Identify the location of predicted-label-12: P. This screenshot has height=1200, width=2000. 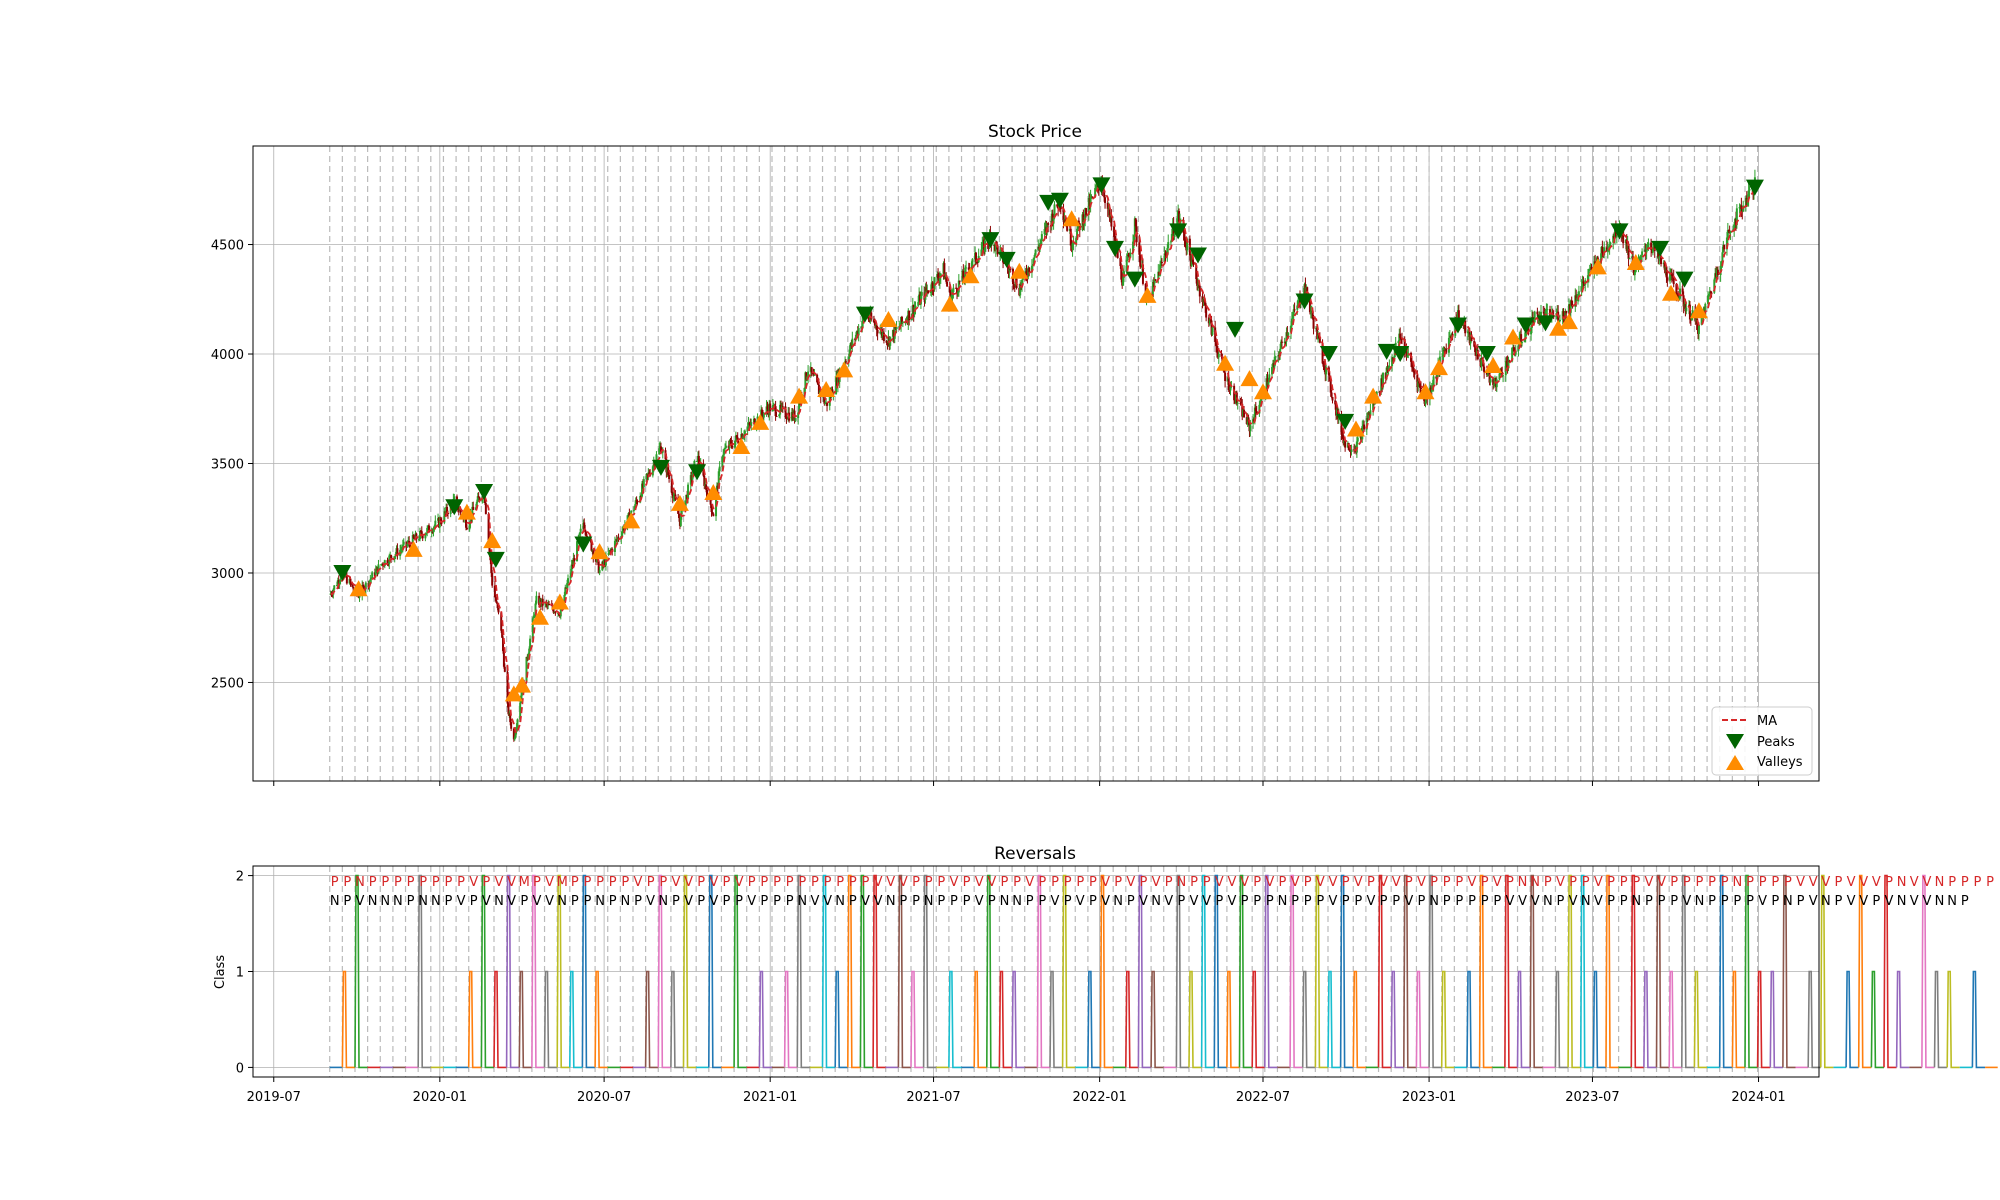
(486, 882).